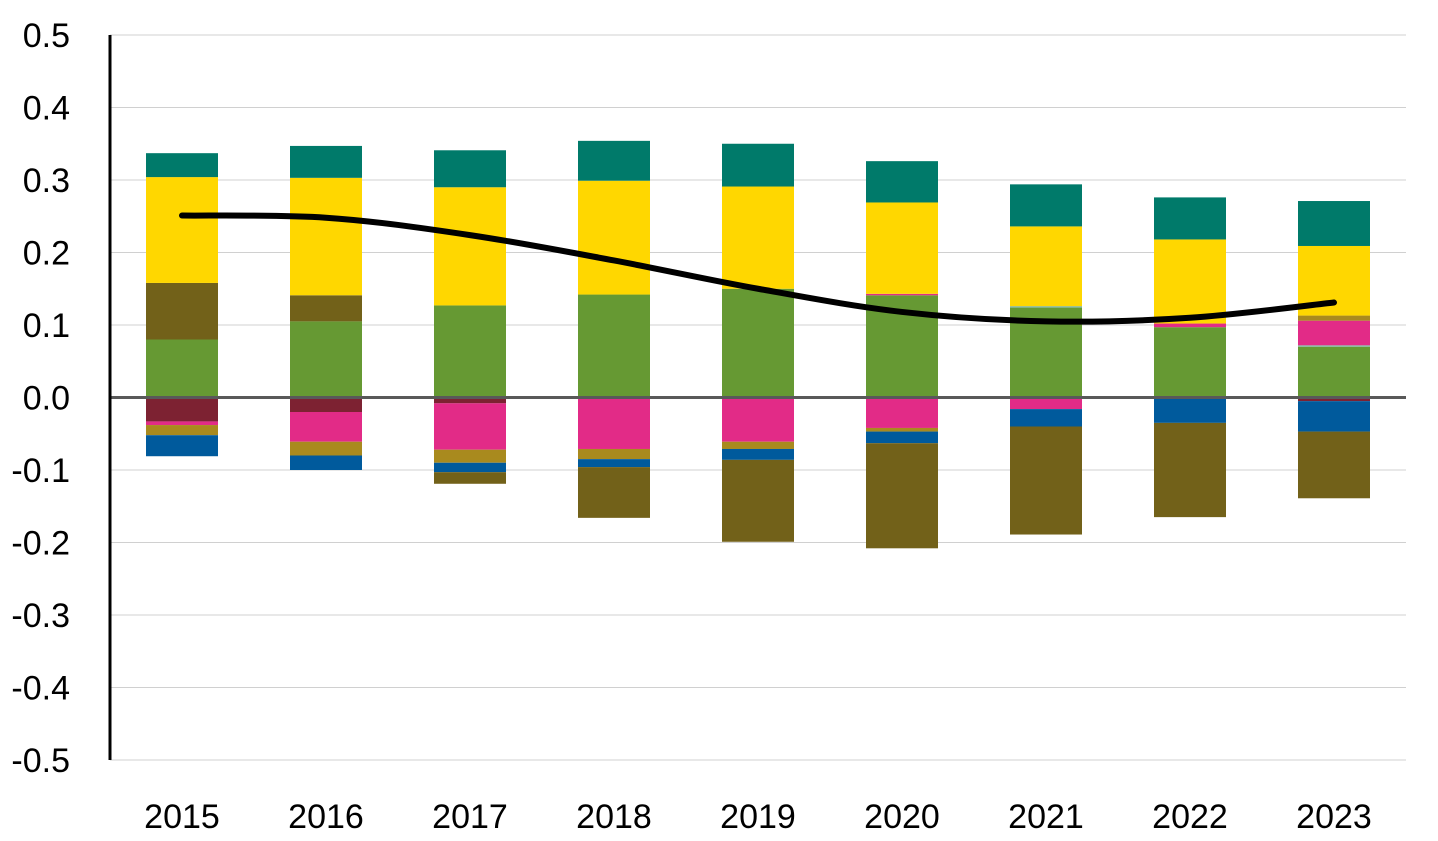 This screenshot has height=841, width=1438. I want to click on x-tick-label: 2023, so click(1334, 817).